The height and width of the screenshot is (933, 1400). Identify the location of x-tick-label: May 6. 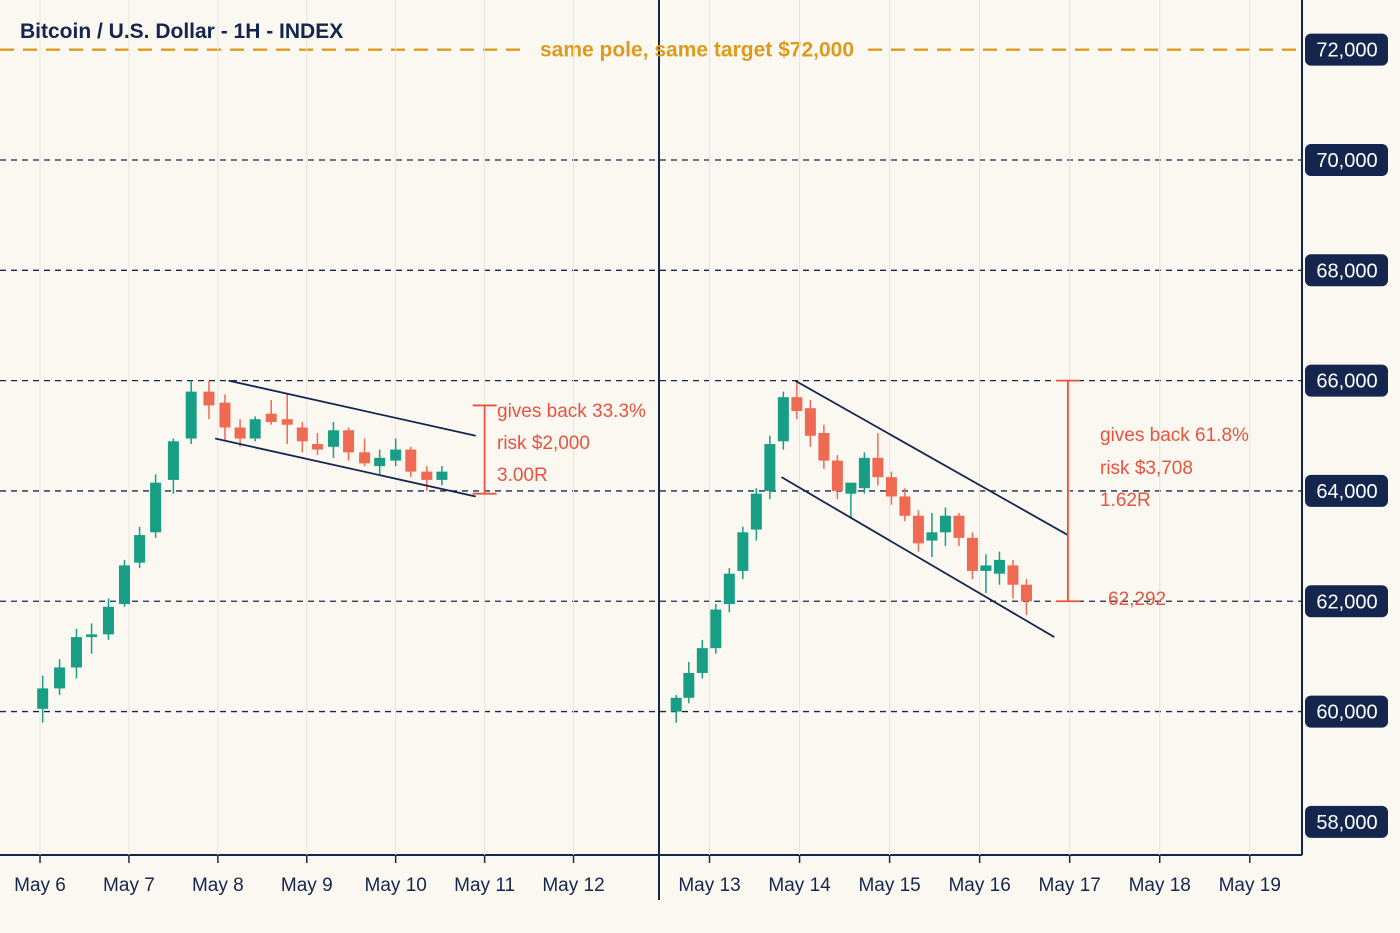
(40, 885).